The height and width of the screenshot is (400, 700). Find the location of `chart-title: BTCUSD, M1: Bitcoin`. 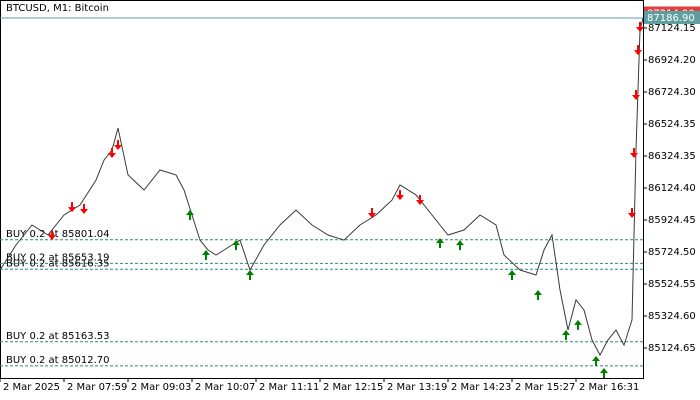

chart-title: BTCUSD, M1: Bitcoin is located at coordinates (57, 8).